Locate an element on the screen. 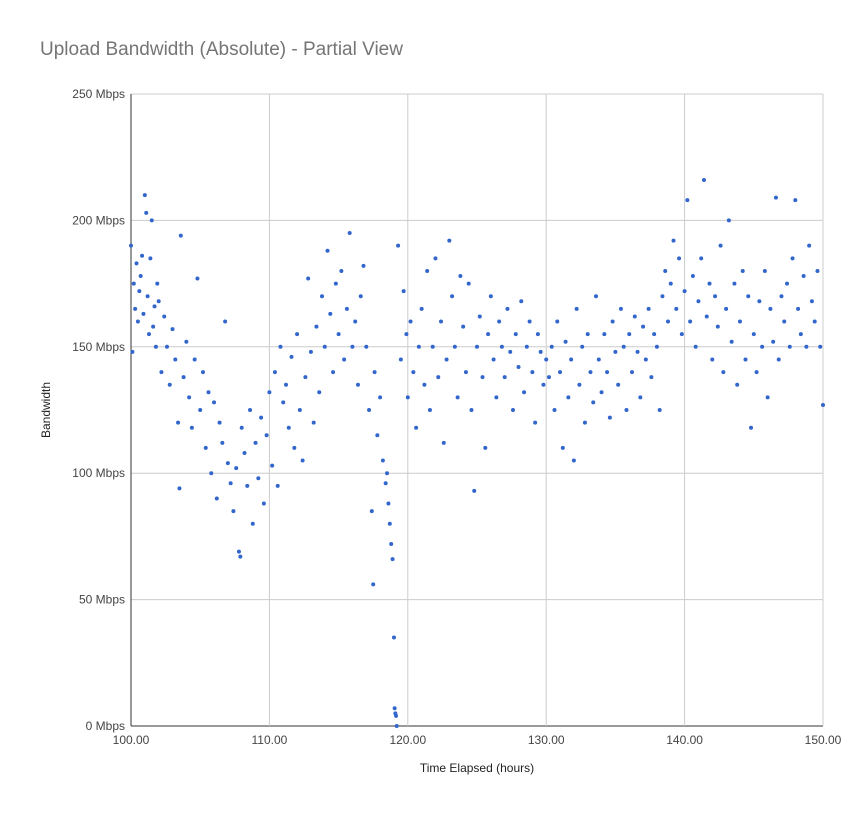 Image resolution: width=865 pixels, height=815 pixels. y-tick-label: 200 Mbps is located at coordinates (98, 220).